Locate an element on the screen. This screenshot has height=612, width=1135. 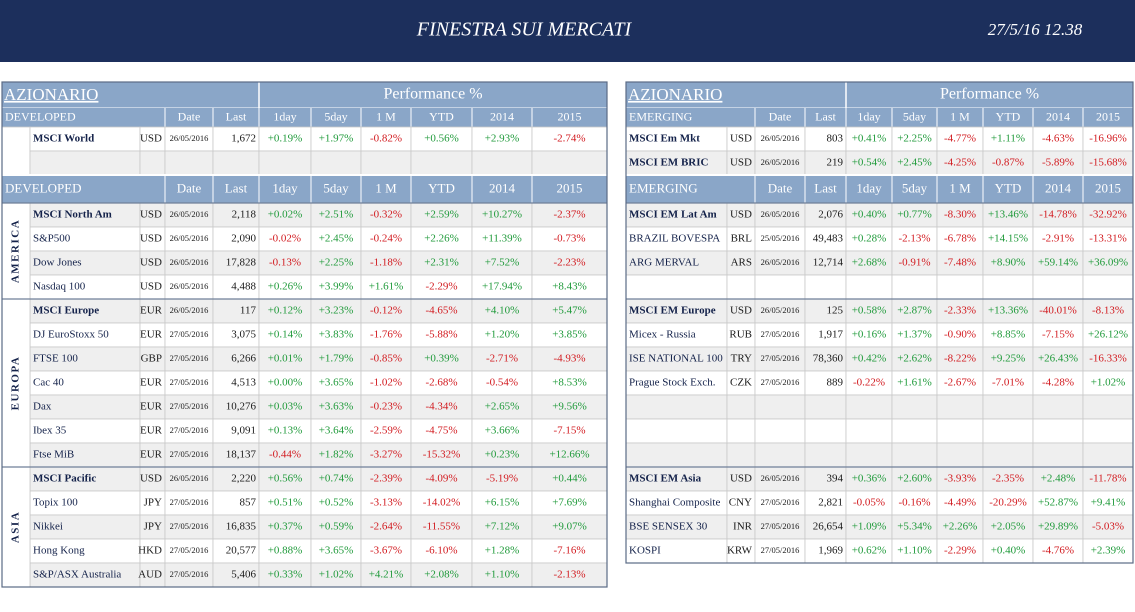
performance: -0.87% is located at coordinates (1008, 163).